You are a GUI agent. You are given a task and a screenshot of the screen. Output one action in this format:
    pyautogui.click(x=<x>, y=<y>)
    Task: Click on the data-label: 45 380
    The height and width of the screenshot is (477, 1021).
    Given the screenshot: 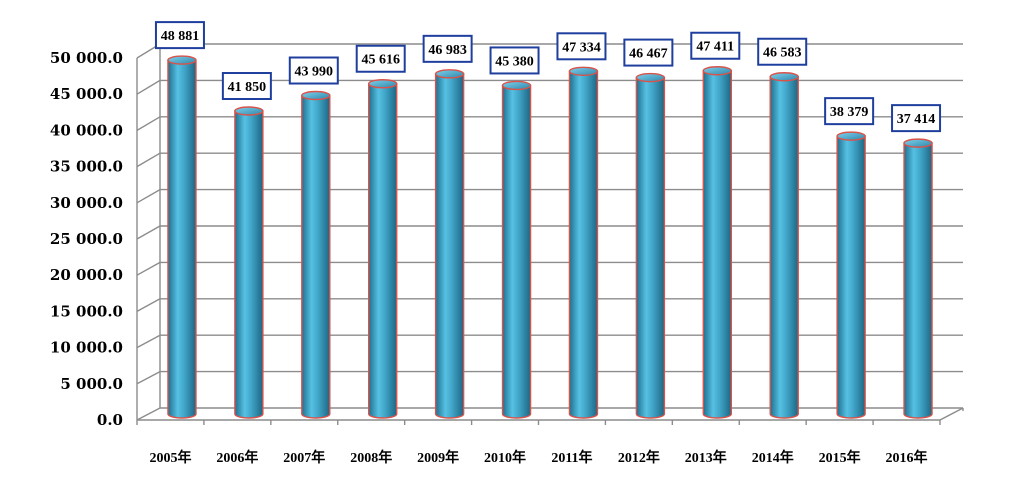 What is the action you would take?
    pyautogui.click(x=514, y=61)
    